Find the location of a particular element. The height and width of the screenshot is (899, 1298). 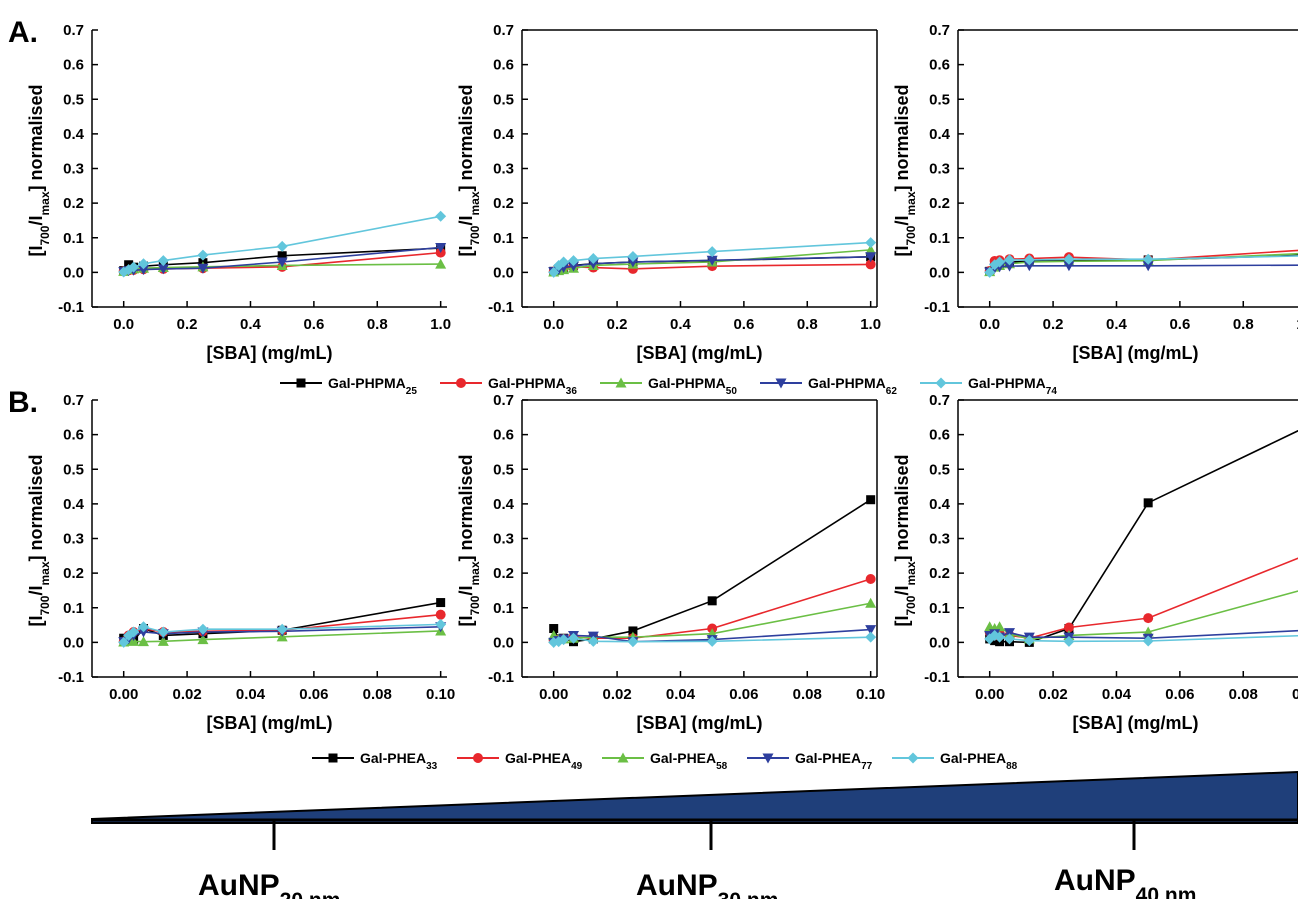

x-tick-label: 0.0 is located at coordinates (989, 324).